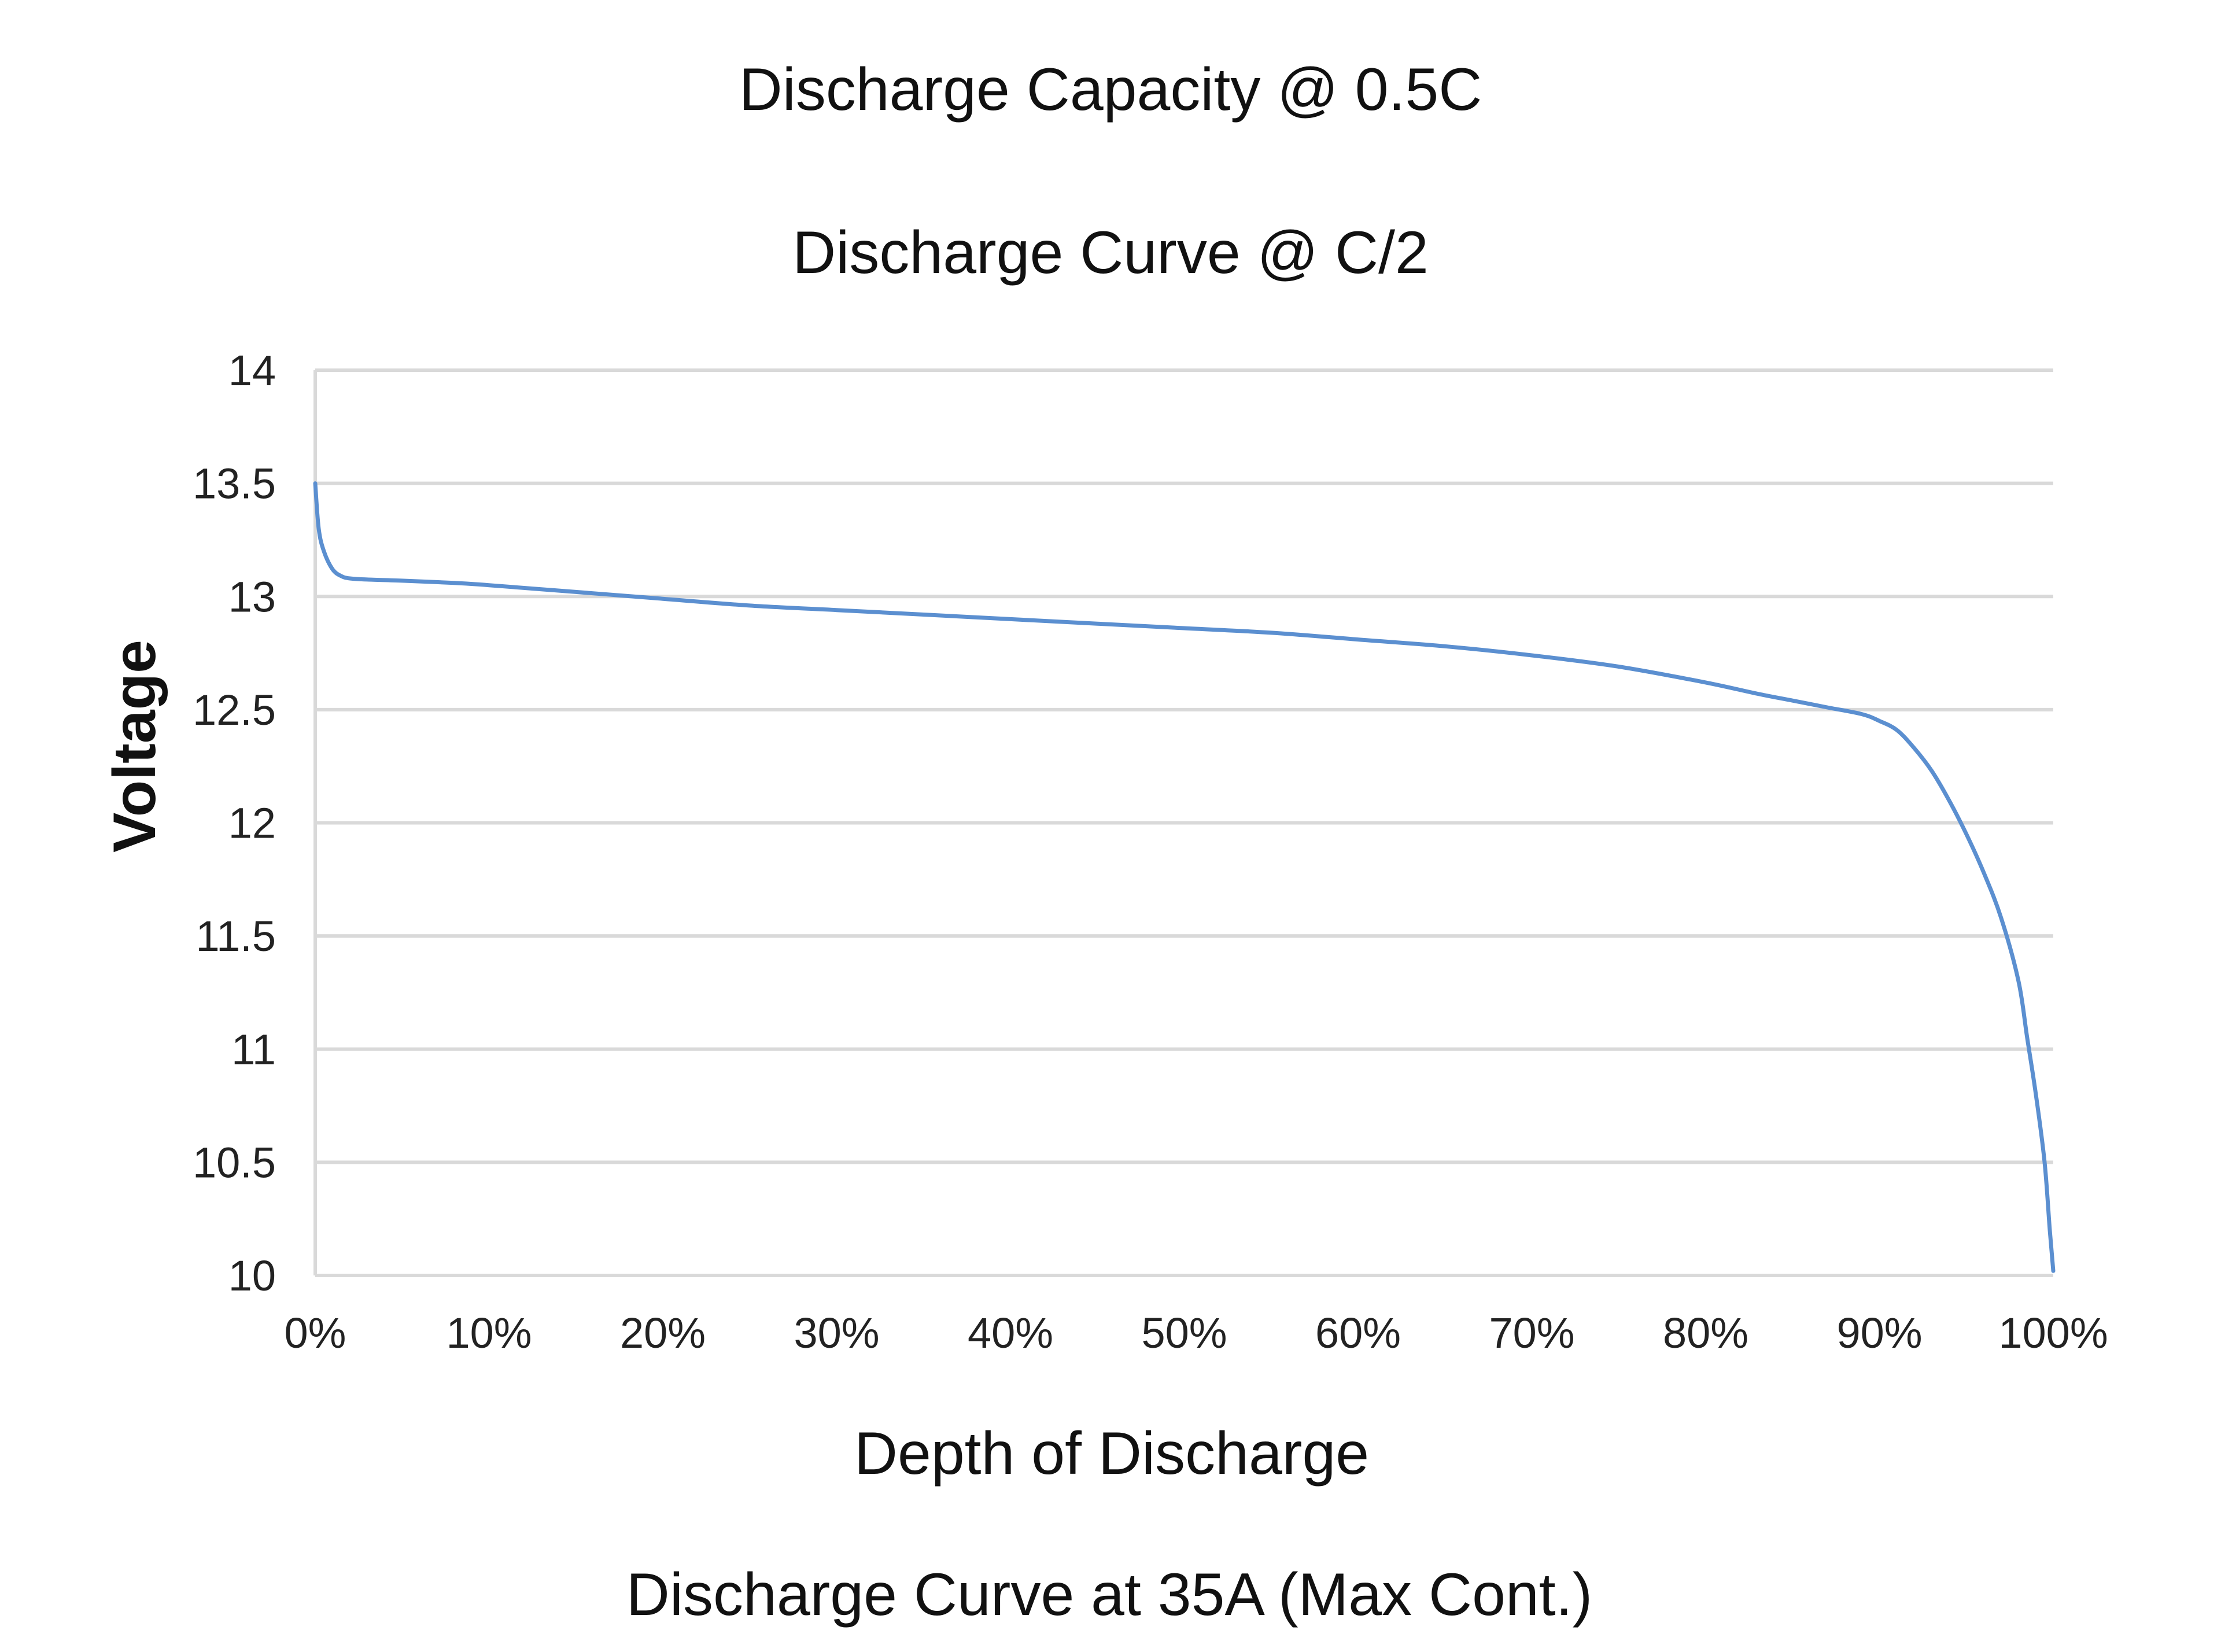  Describe the element at coordinates (315, 1333) in the screenshot. I see `x-tick-label: 0%` at that location.